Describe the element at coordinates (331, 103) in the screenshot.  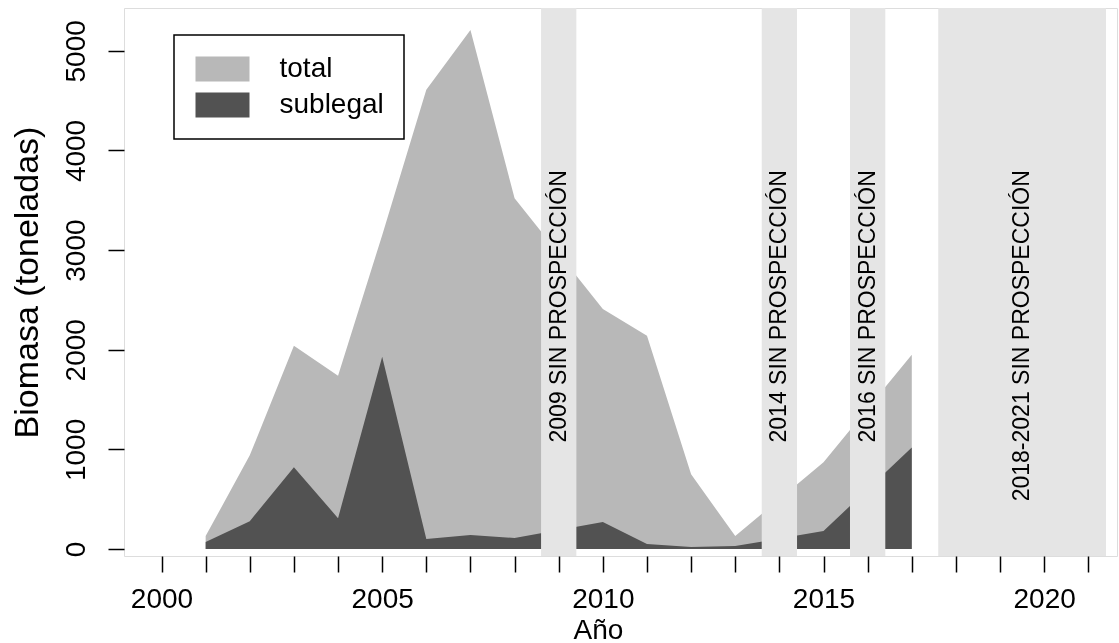
I see `legend-label: sublegal` at that location.